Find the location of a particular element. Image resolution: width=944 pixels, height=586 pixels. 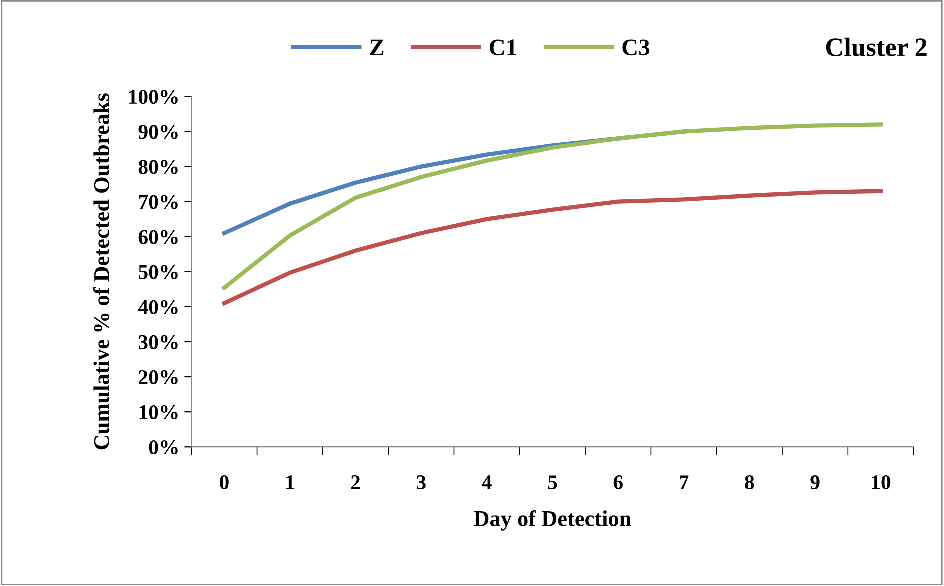

y-tick-label: 40% is located at coordinates (158, 307).